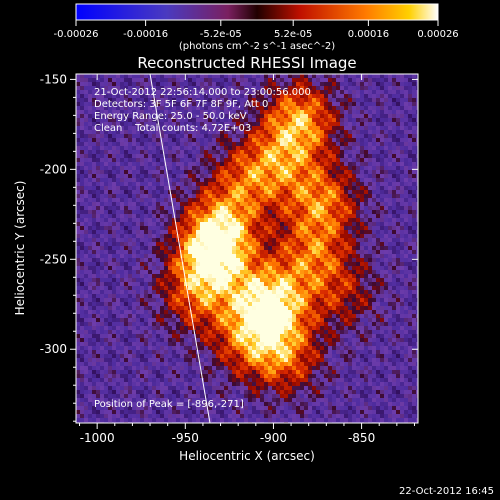  What do you see at coordinates (361, 438) in the screenshot?
I see `x-tick-label: -850` at bounding box center [361, 438].